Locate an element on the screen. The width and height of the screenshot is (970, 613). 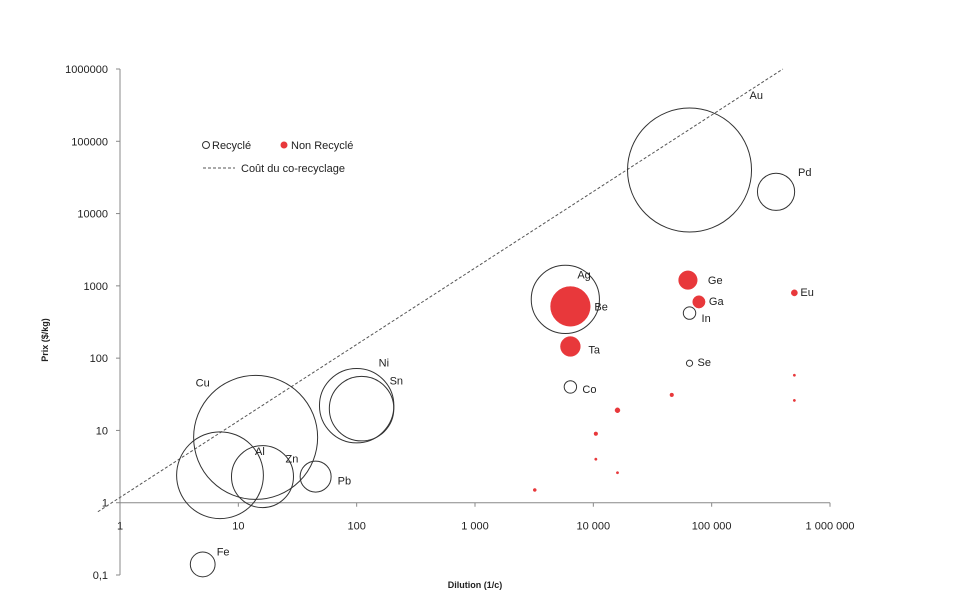
point-label: Be is located at coordinates (600, 307).